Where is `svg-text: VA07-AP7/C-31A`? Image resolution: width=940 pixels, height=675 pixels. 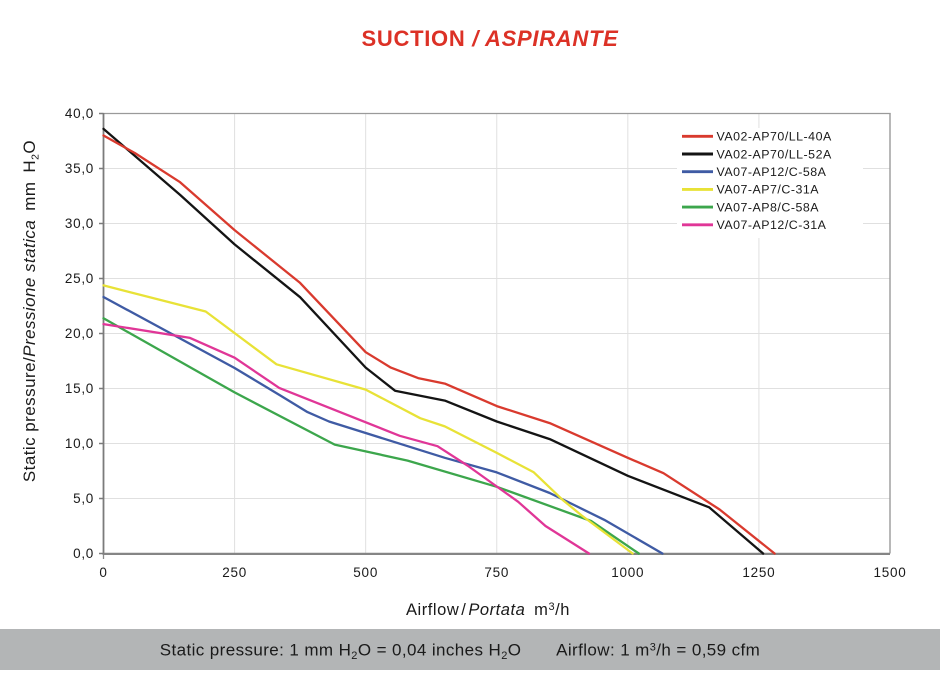 svg-text: VA07-AP7/C-31A is located at coordinates (768, 190).